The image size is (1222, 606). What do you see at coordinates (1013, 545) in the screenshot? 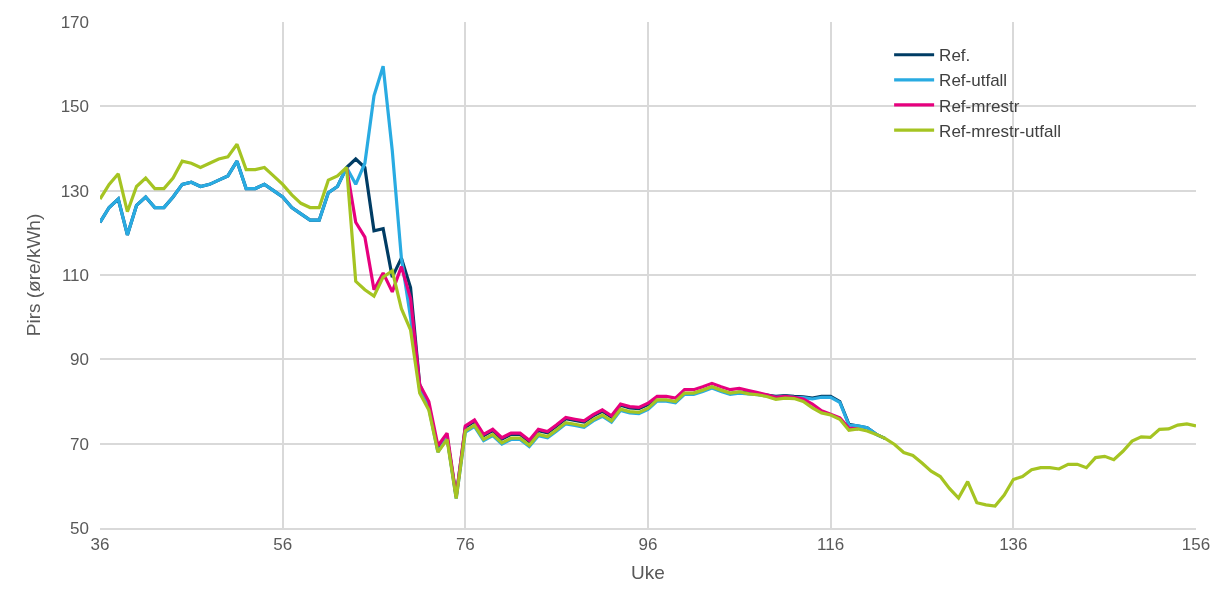
I see `x-tick-label: 136` at bounding box center [1013, 545].